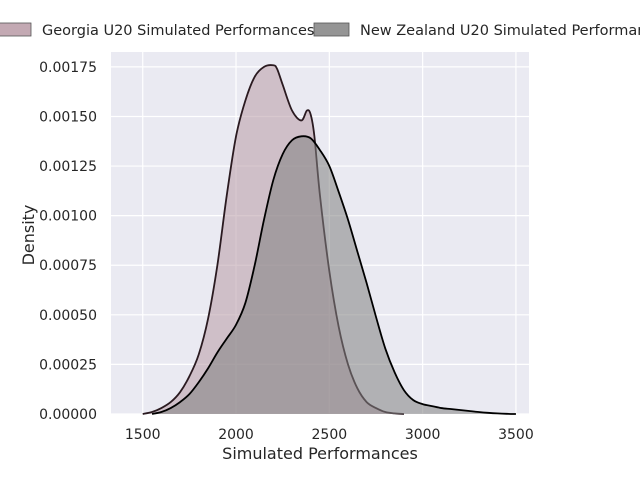 This screenshot has width=640, height=480. What do you see at coordinates (68, 217) in the screenshot?
I see `y-tick-label: 0.00100` at bounding box center [68, 217].